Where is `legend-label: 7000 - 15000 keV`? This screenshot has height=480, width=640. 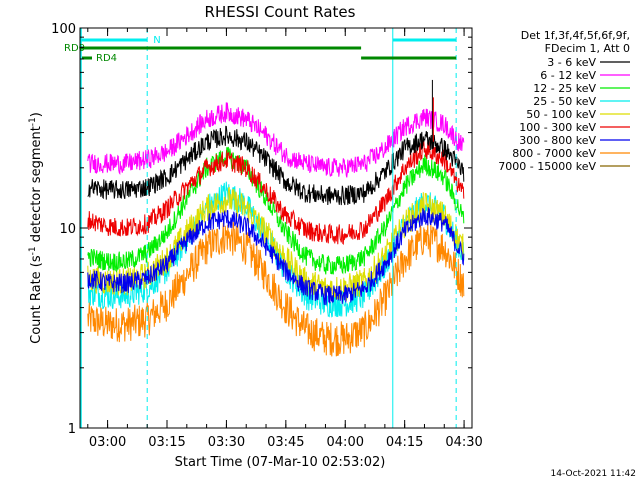
legend-label: 7000 - 15000 keV is located at coordinates (547, 166).